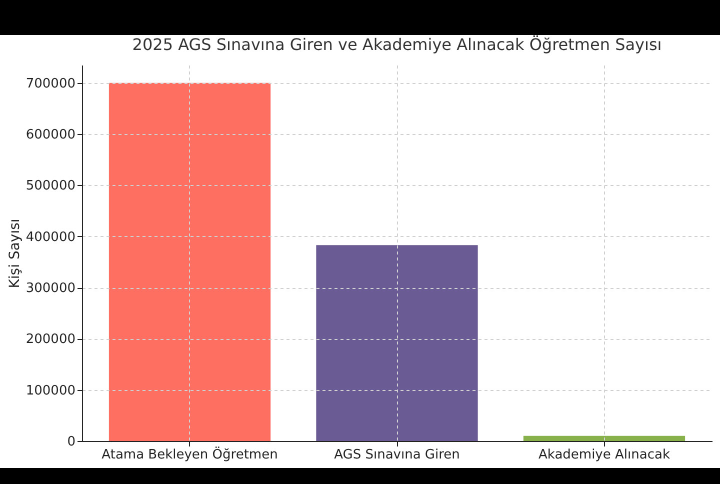 Image resolution: width=720 pixels, height=484 pixels. Describe the element at coordinates (51, 237) in the screenshot. I see `y-tick-label: 400000` at that location.